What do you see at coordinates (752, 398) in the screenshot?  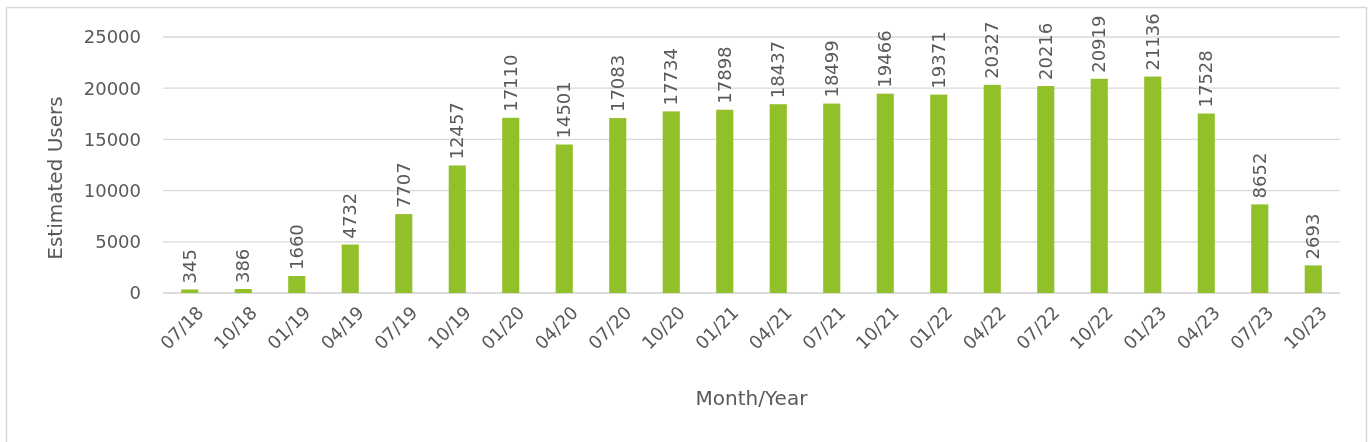 I see `x-axis-title: Month/Year` at bounding box center [752, 398].